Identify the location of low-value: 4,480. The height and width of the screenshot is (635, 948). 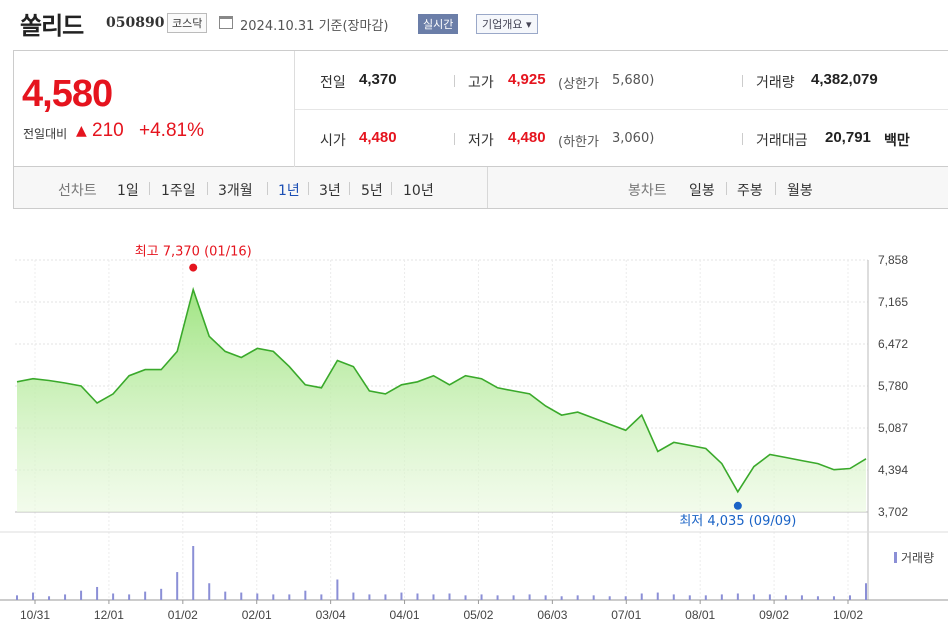
(527, 137).